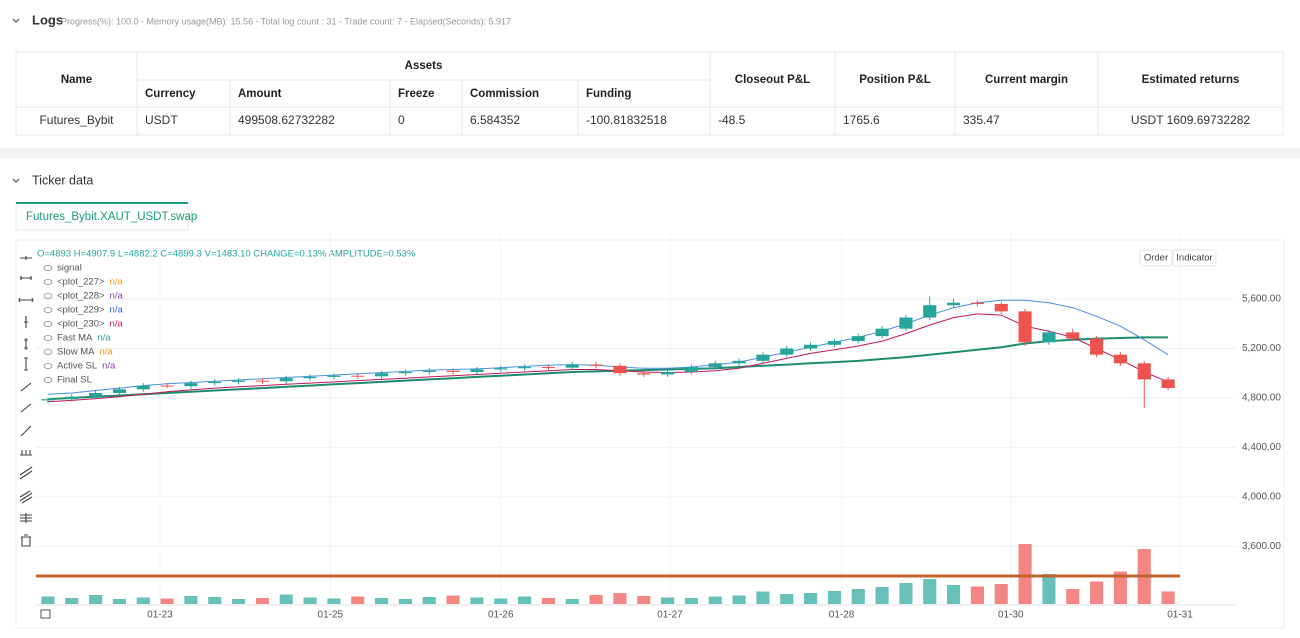 Image resolution: width=1300 pixels, height=638 pixels. Describe the element at coordinates (76, 352) in the screenshot. I see `legend-name: Slow MA` at that location.